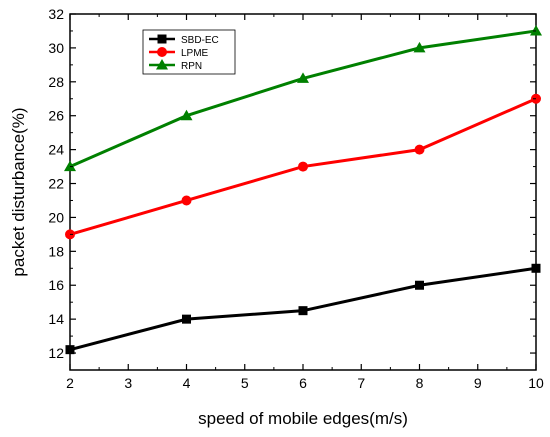 The image size is (550, 437). I want to click on x-axis-title: speed of mobile edges(m/s), so click(303, 418).